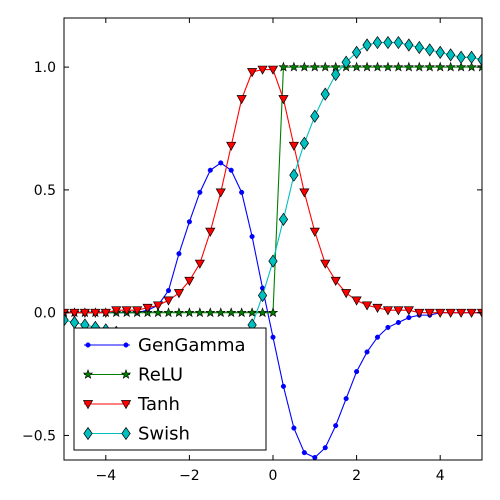  What do you see at coordinates (164, 434) in the screenshot?
I see `legend-label: Swish` at bounding box center [164, 434].